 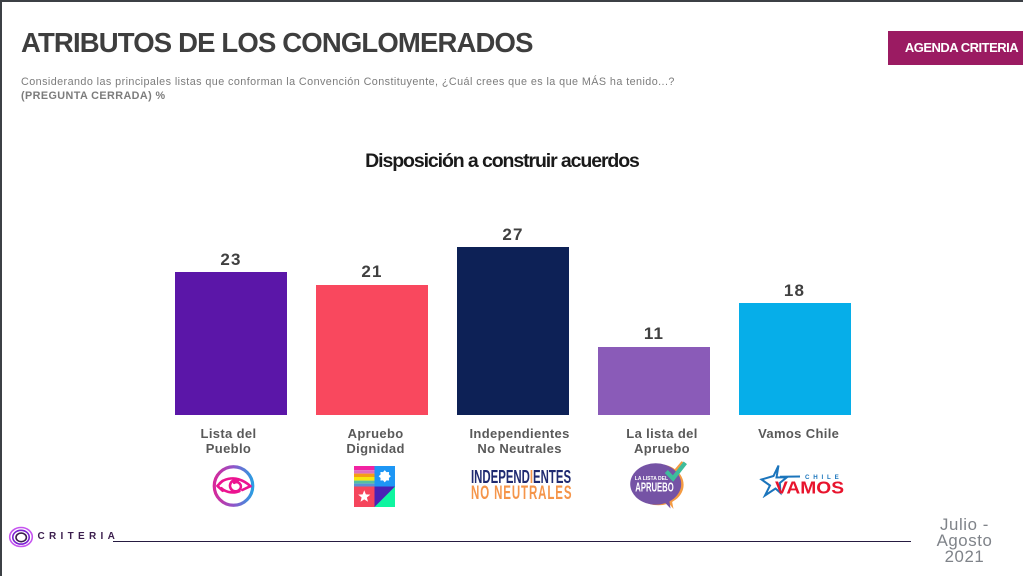 What do you see at coordinates (824, 477) in the screenshot?
I see `svg-text: CHILE` at bounding box center [824, 477].